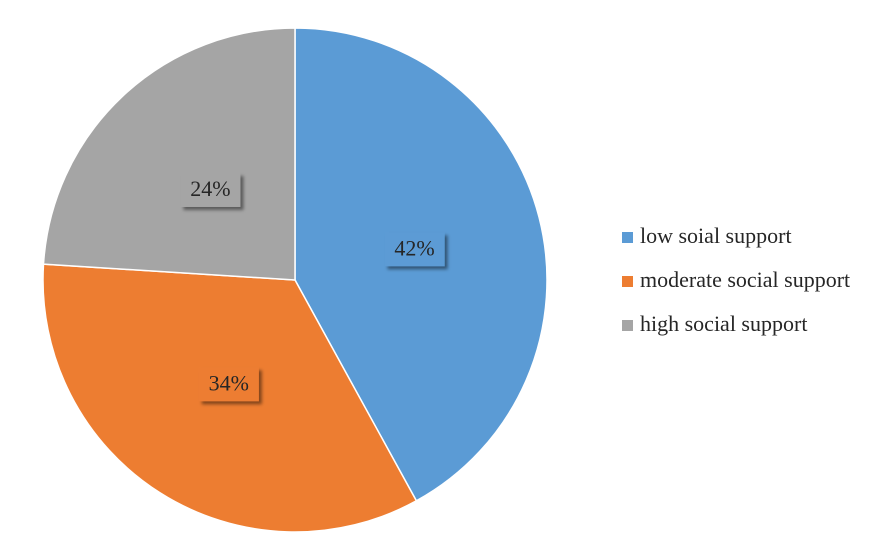  I want to click on data-label: 34%, so click(229, 382).